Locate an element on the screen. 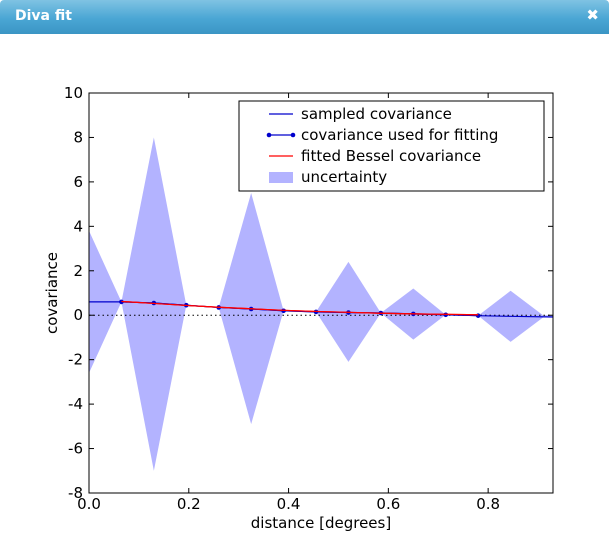 This screenshot has width=609, height=554. x-tick-label: 0.6 is located at coordinates (388, 504).